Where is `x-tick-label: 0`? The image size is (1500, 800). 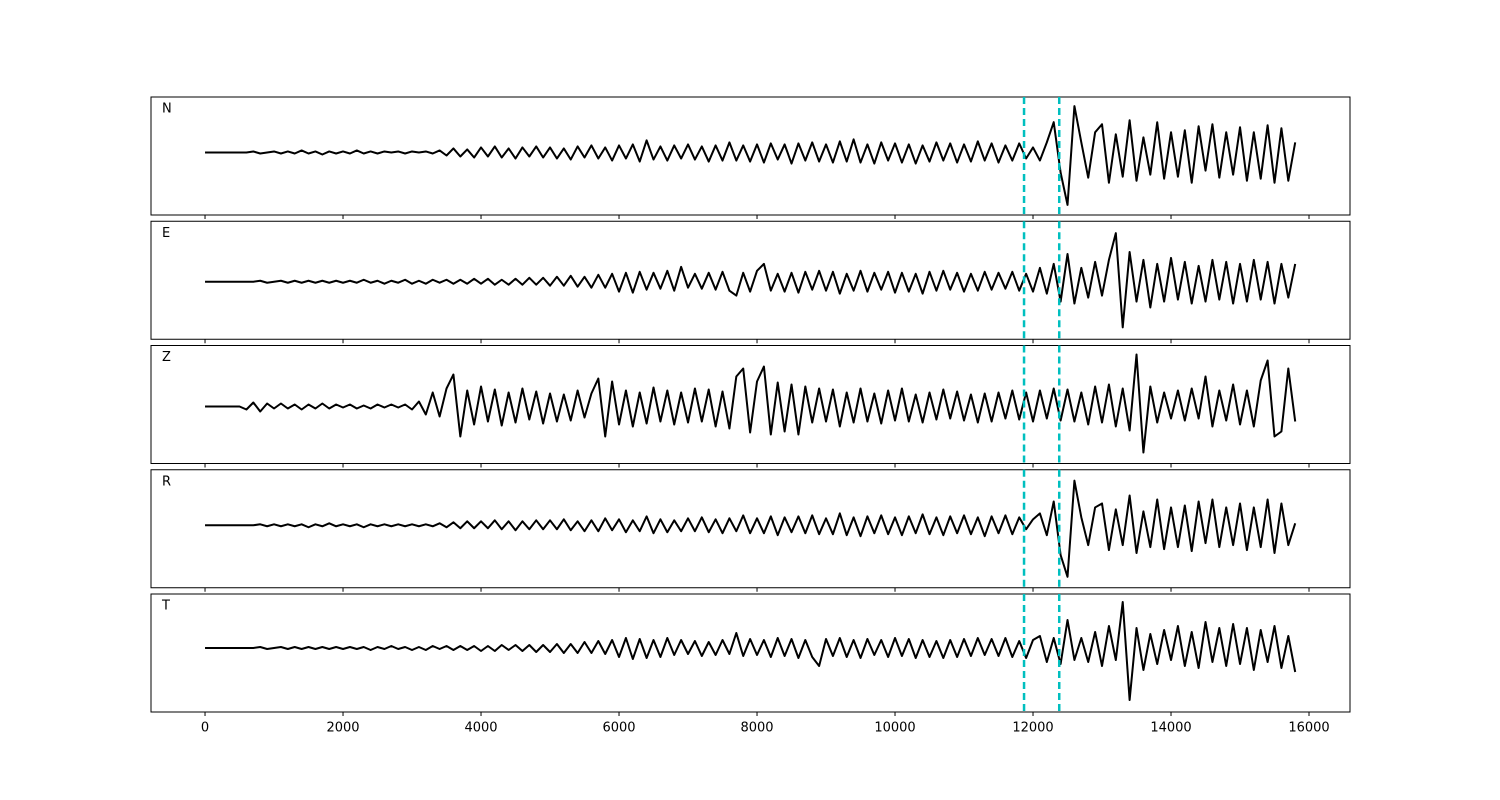 x-tick-label: 0 is located at coordinates (205, 728).